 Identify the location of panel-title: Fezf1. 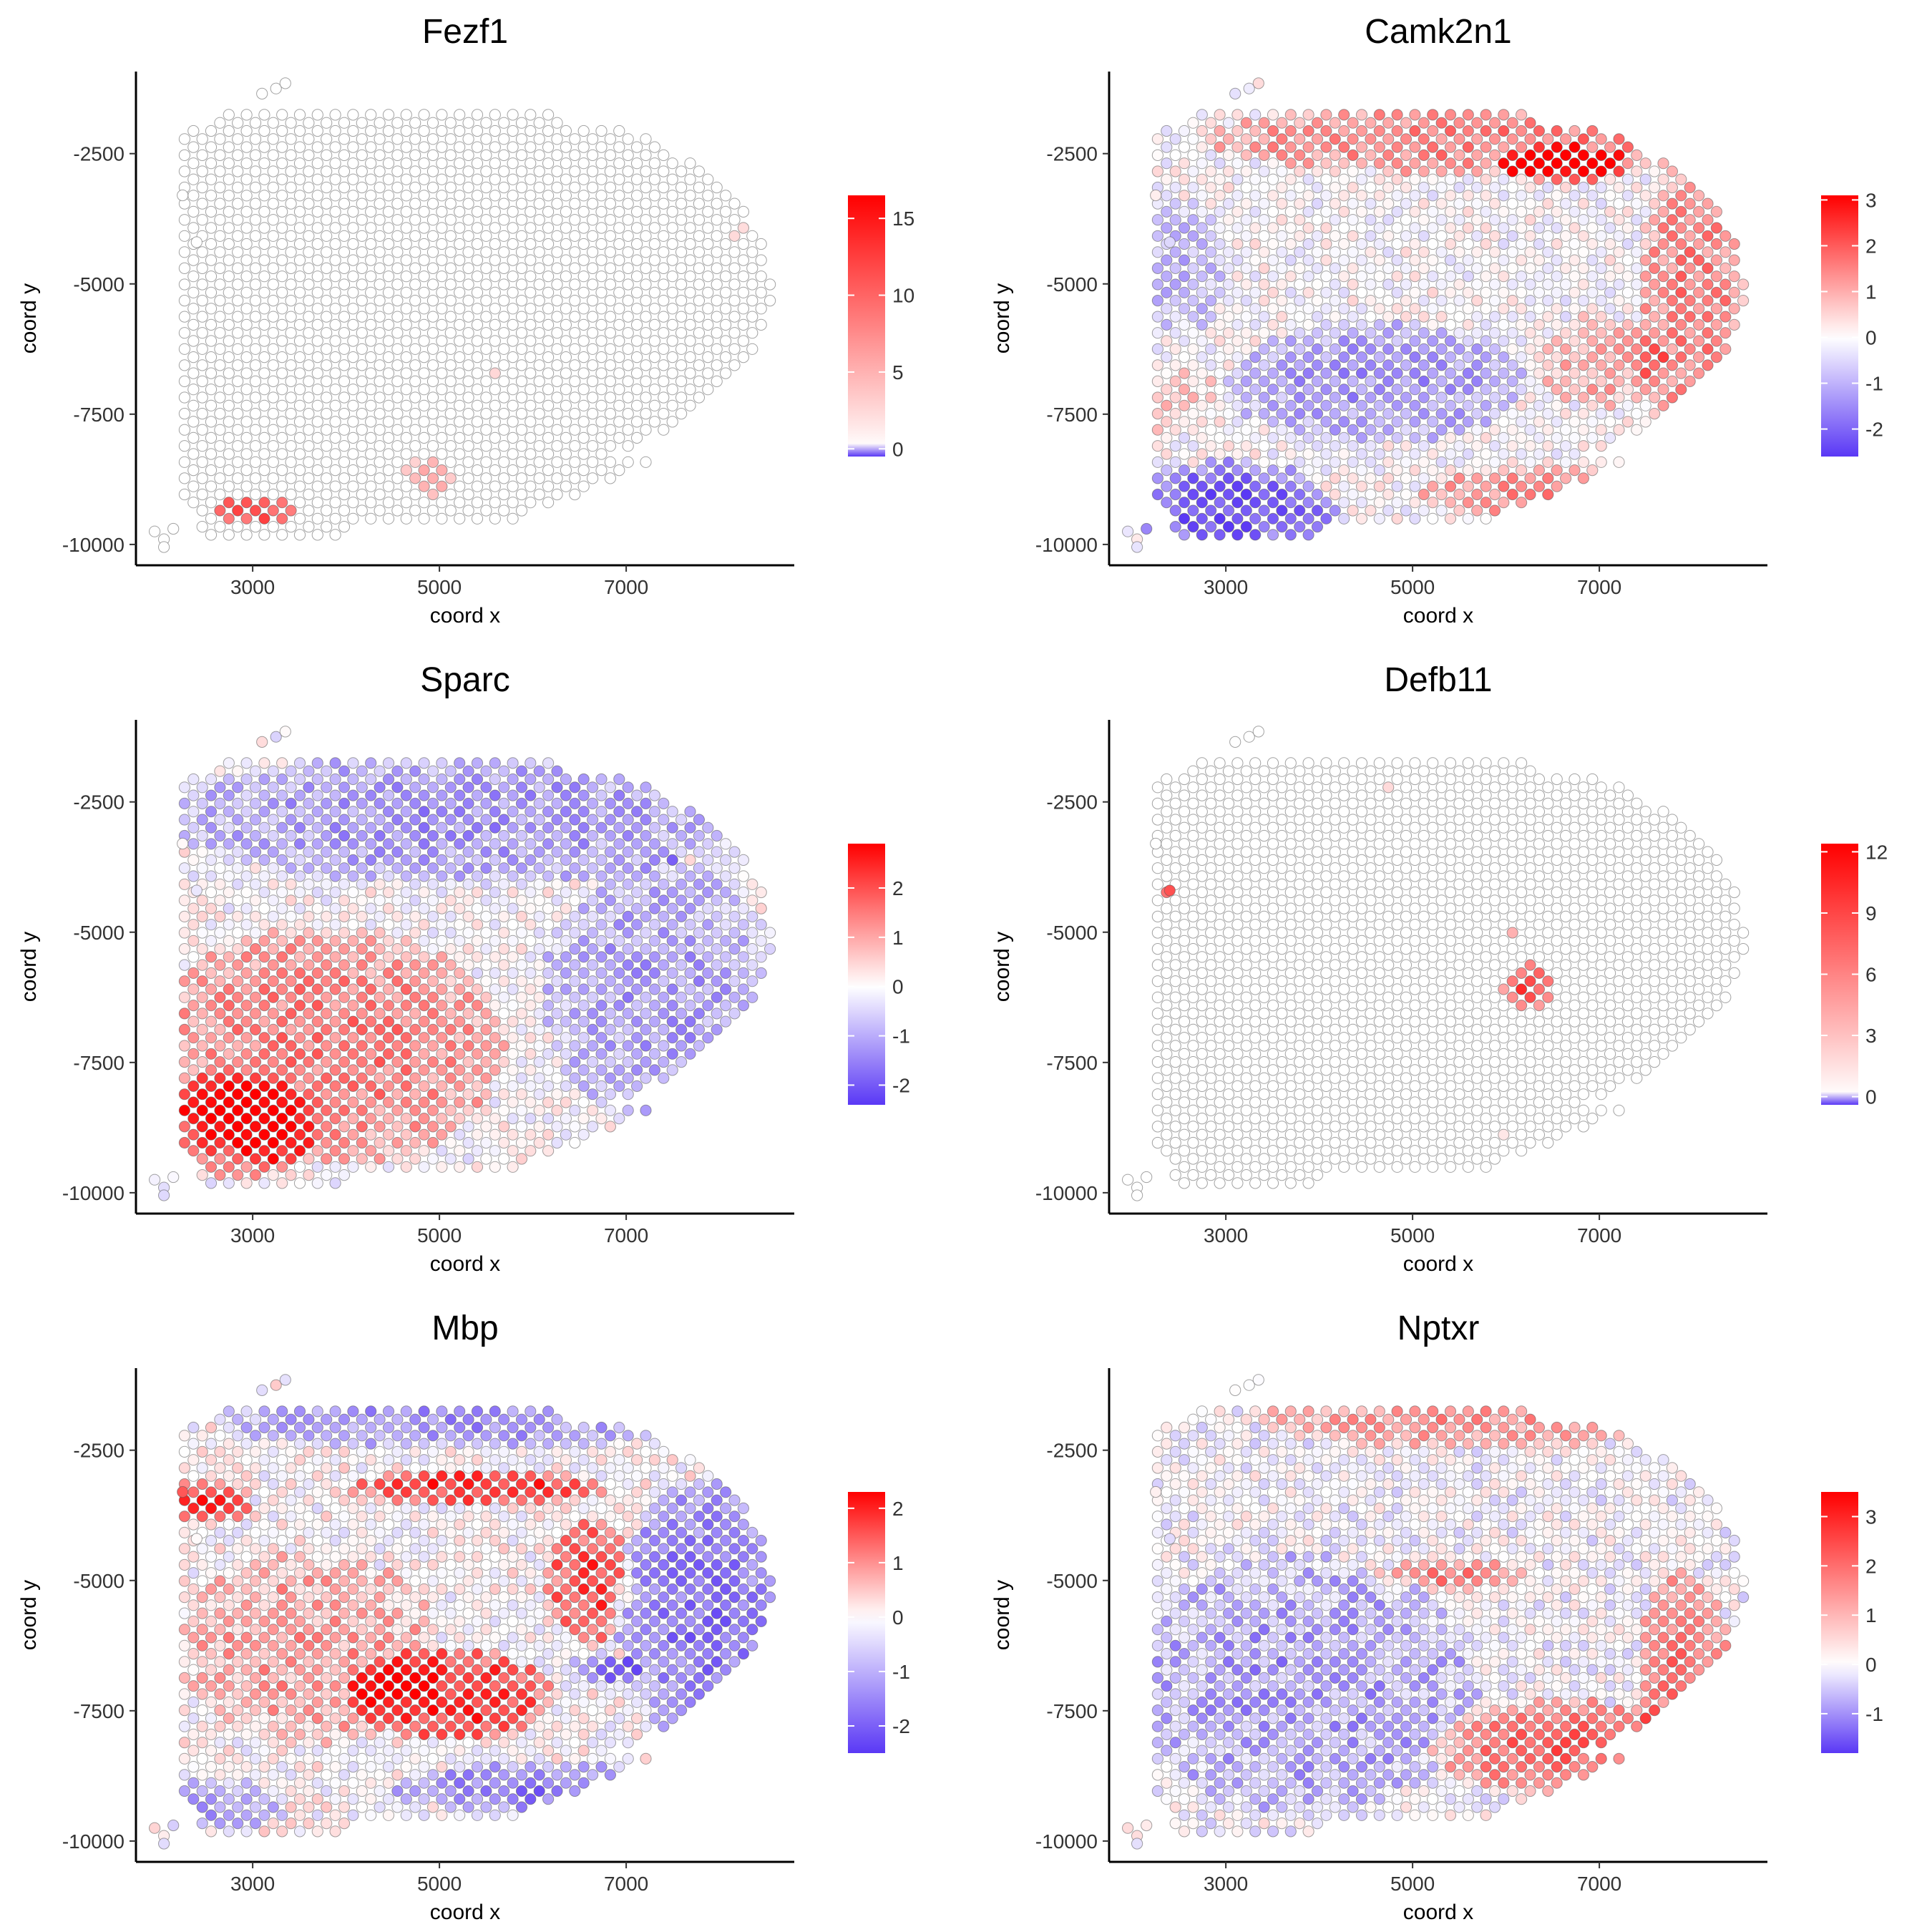
(465, 32).